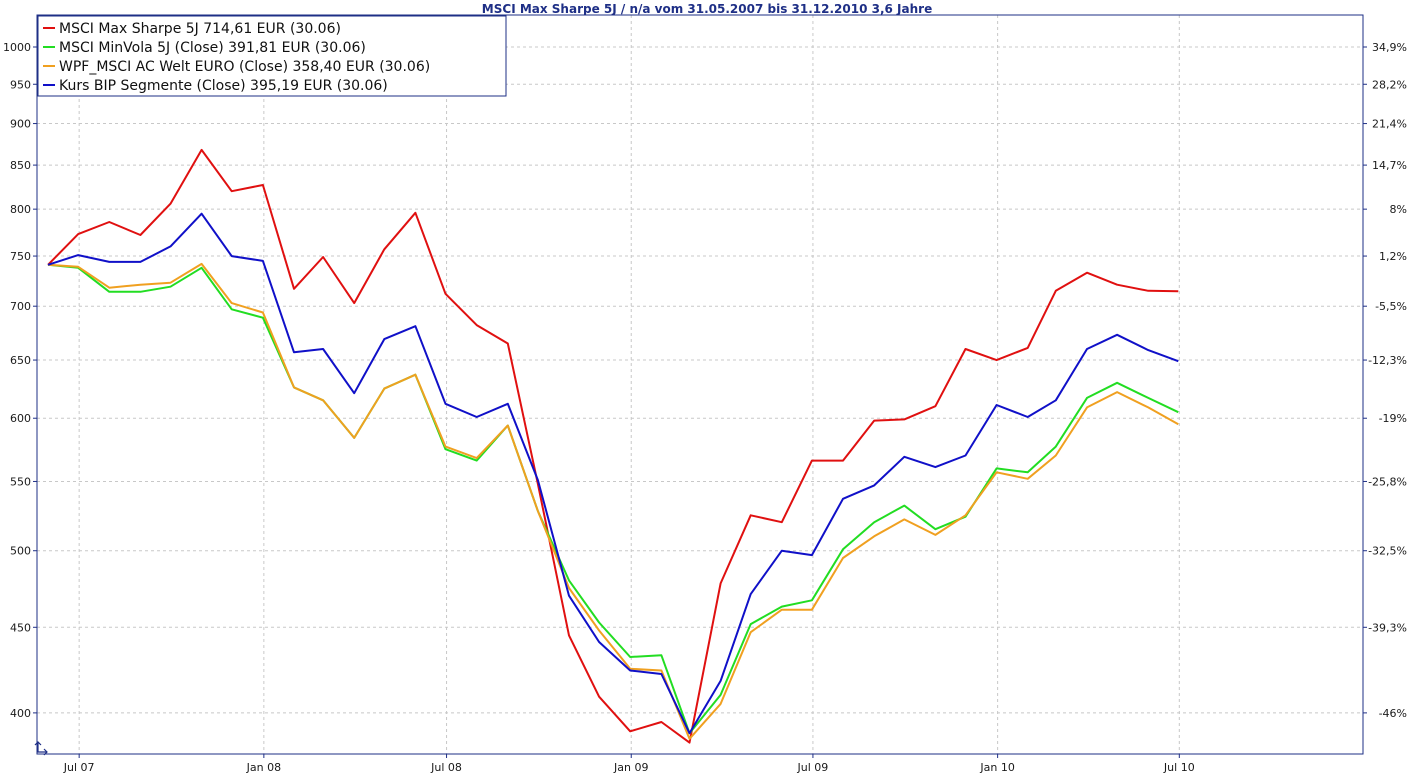 Image resolution: width=1415 pixels, height=779 pixels. Describe the element at coordinates (1393, 713) in the screenshot. I see `y-tick-label-right: -46%` at that location.